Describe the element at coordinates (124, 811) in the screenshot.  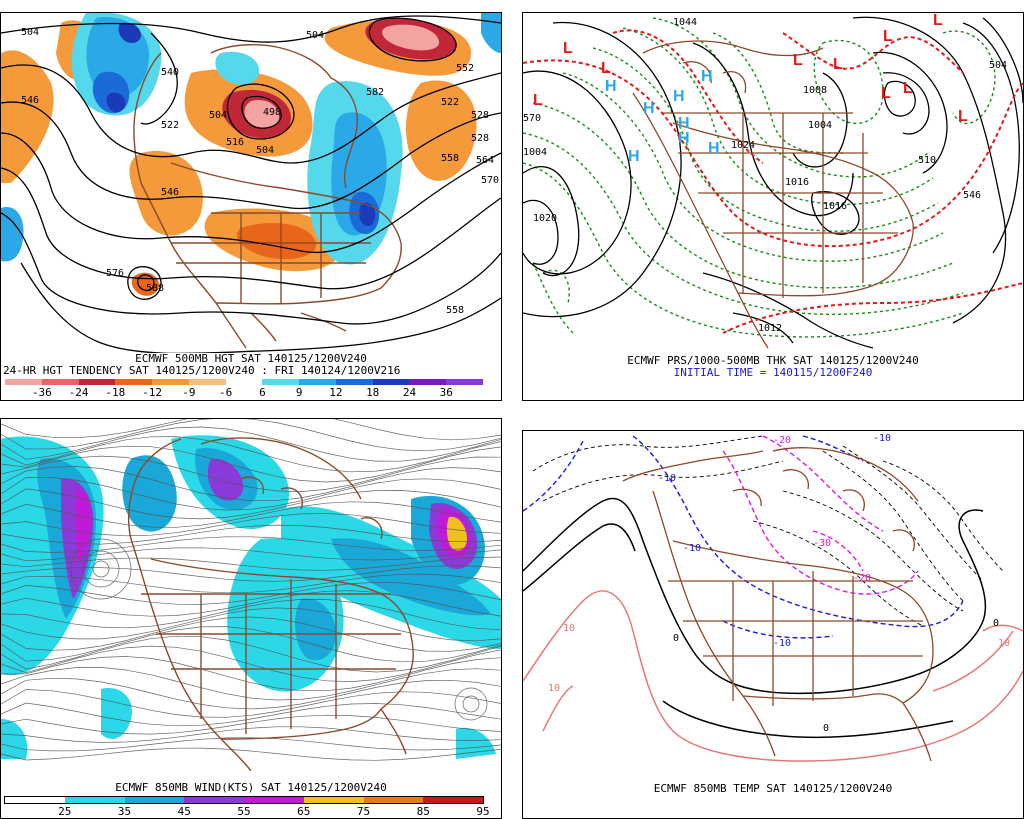
I see `scale-label: 35` at that location.